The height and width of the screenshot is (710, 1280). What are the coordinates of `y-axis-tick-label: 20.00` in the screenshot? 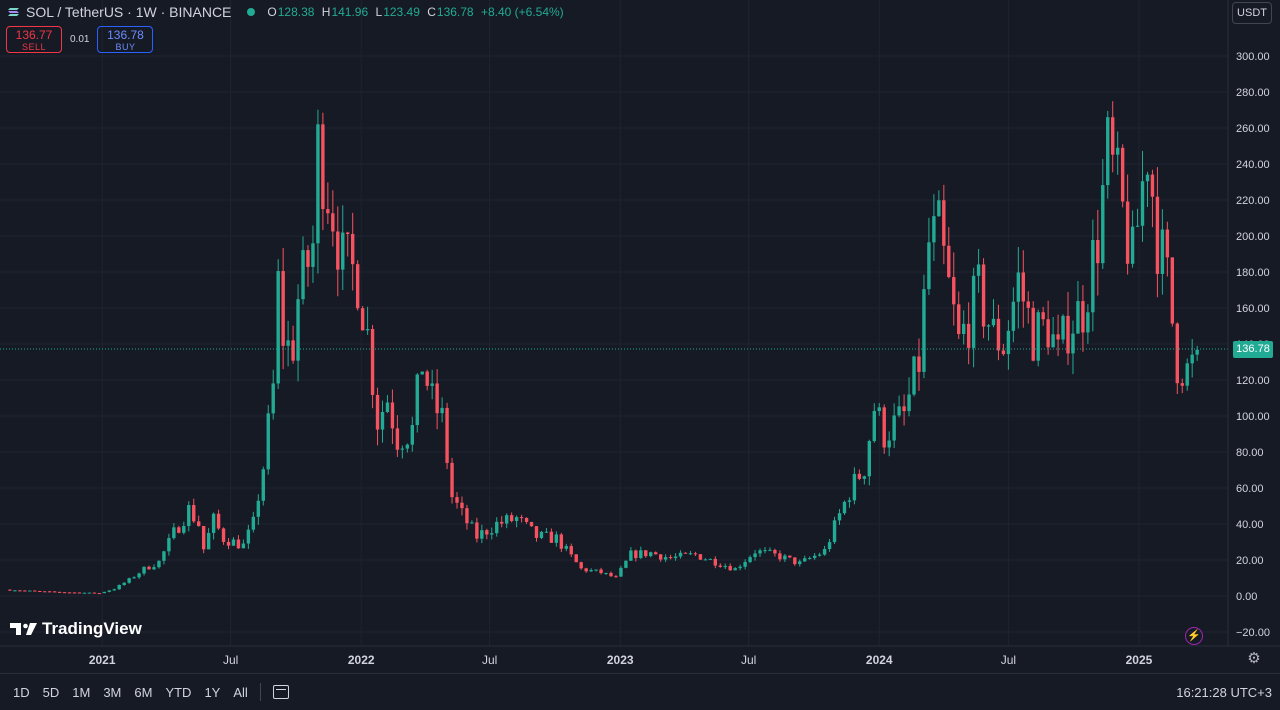 It's located at (1250, 561).